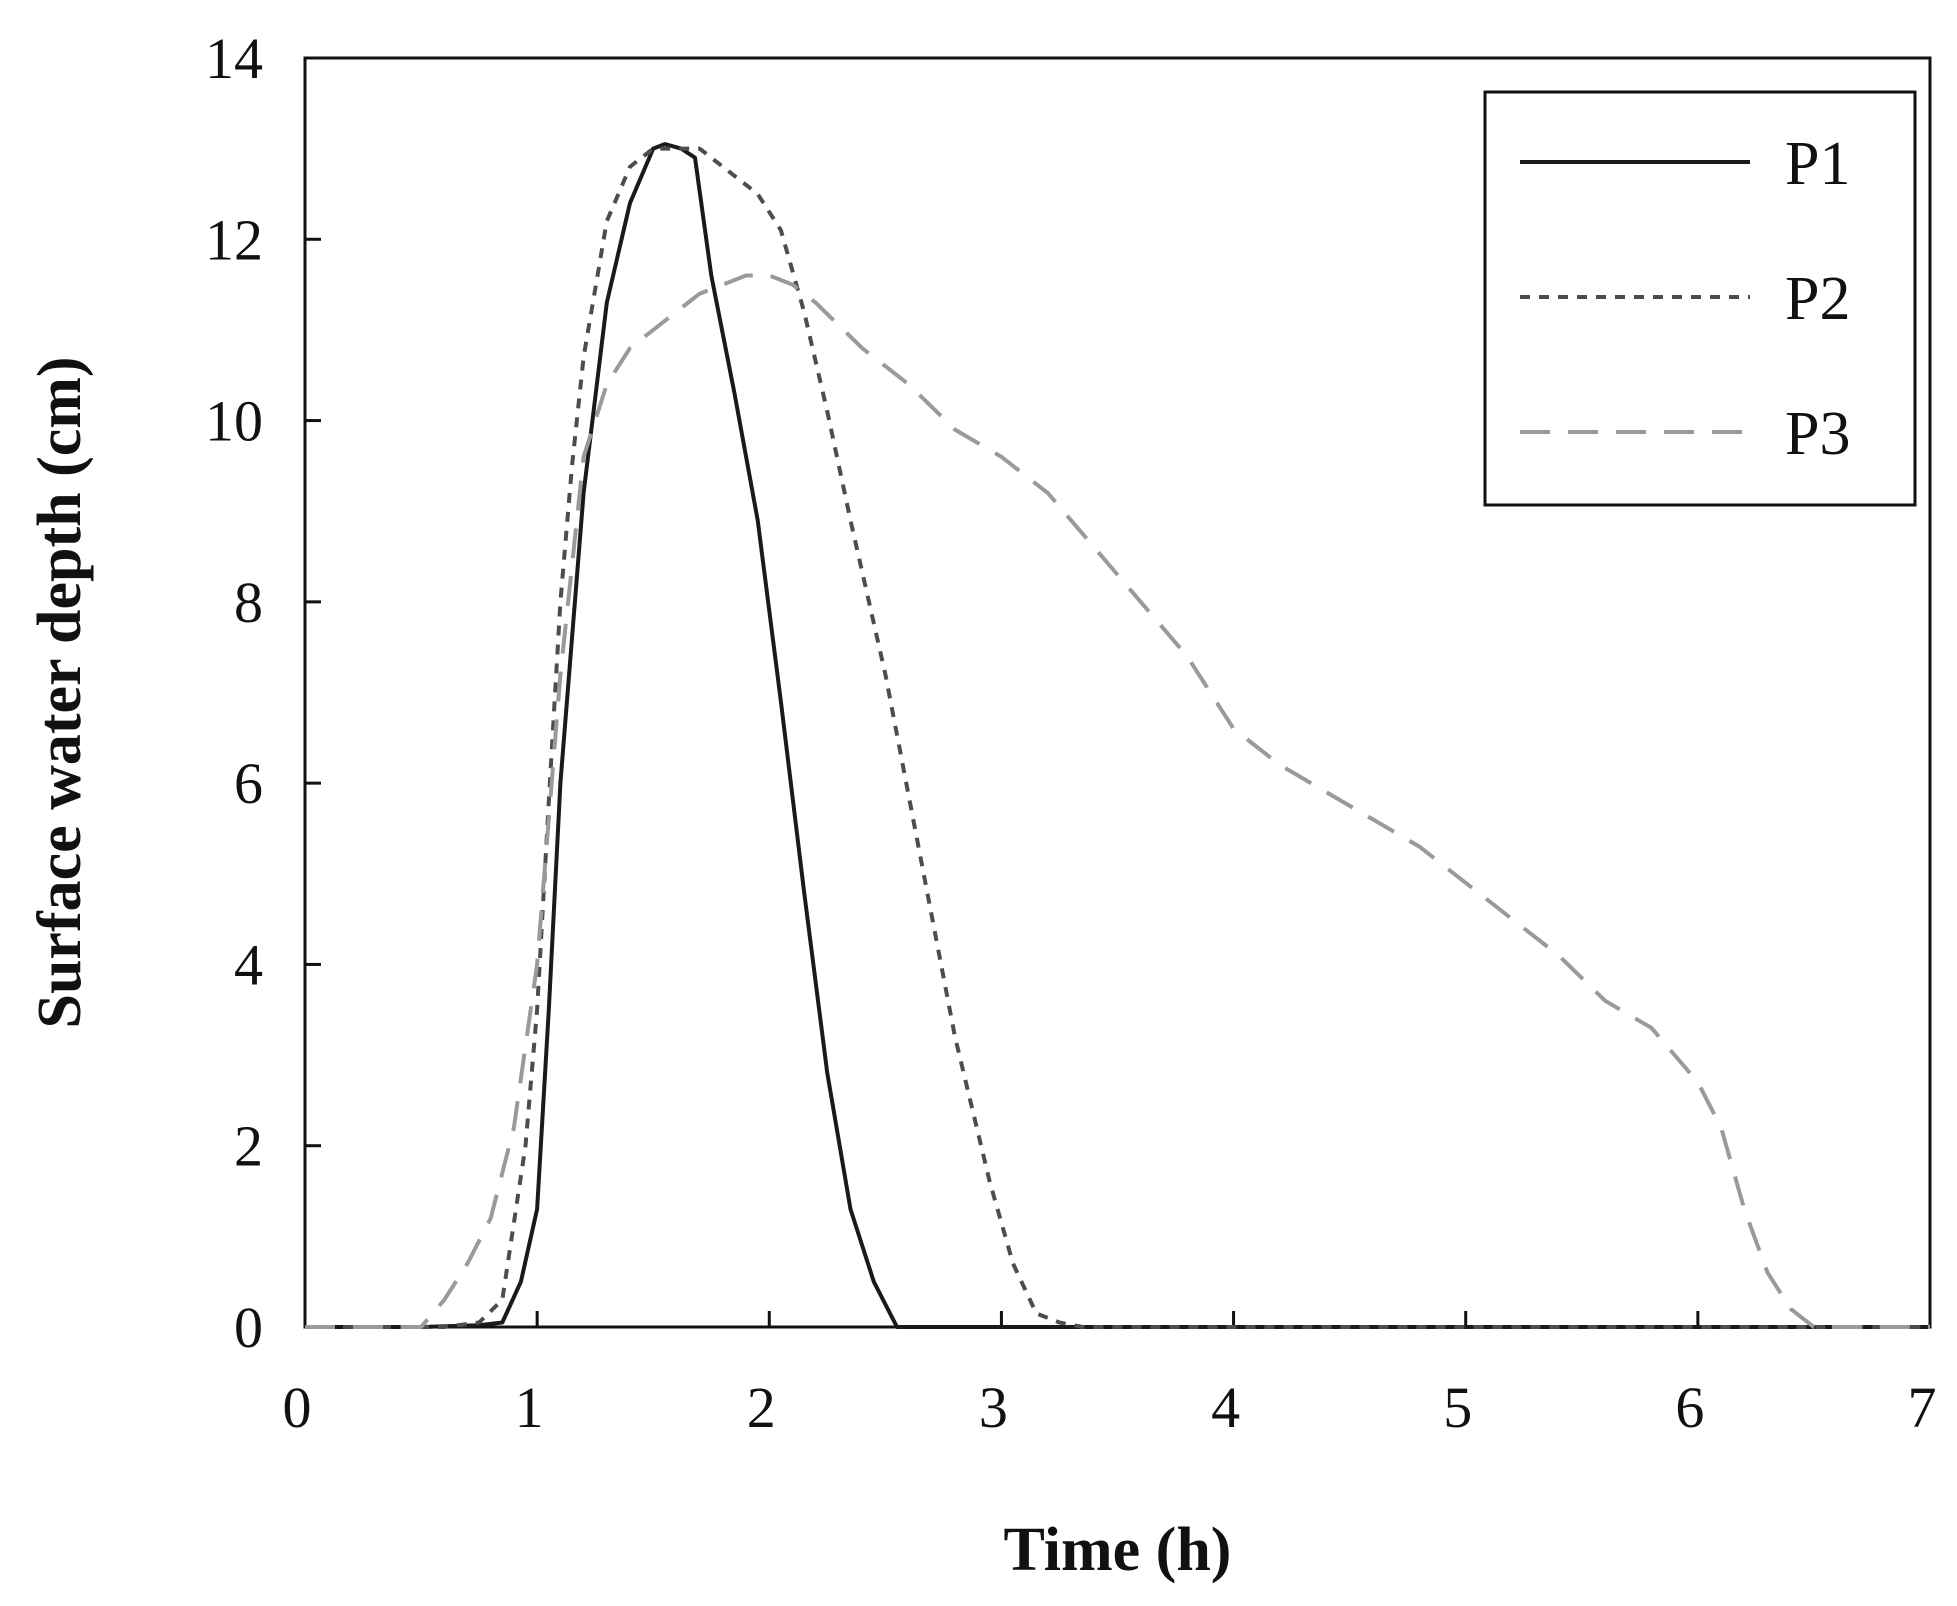  What do you see at coordinates (234, 421) in the screenshot?
I see `y-tick-label: 10` at bounding box center [234, 421].